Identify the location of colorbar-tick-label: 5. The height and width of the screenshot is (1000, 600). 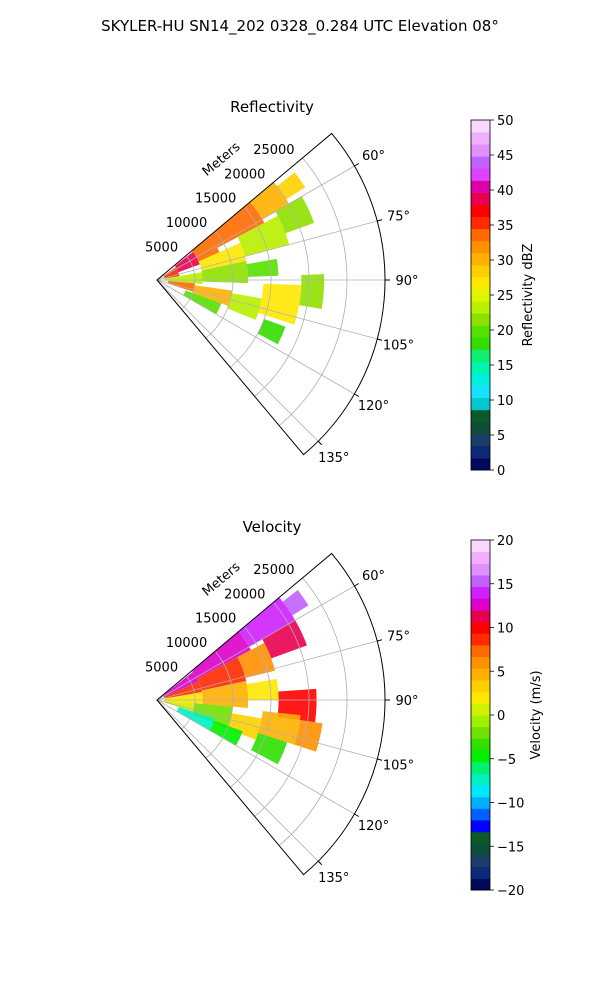
(501, 436).